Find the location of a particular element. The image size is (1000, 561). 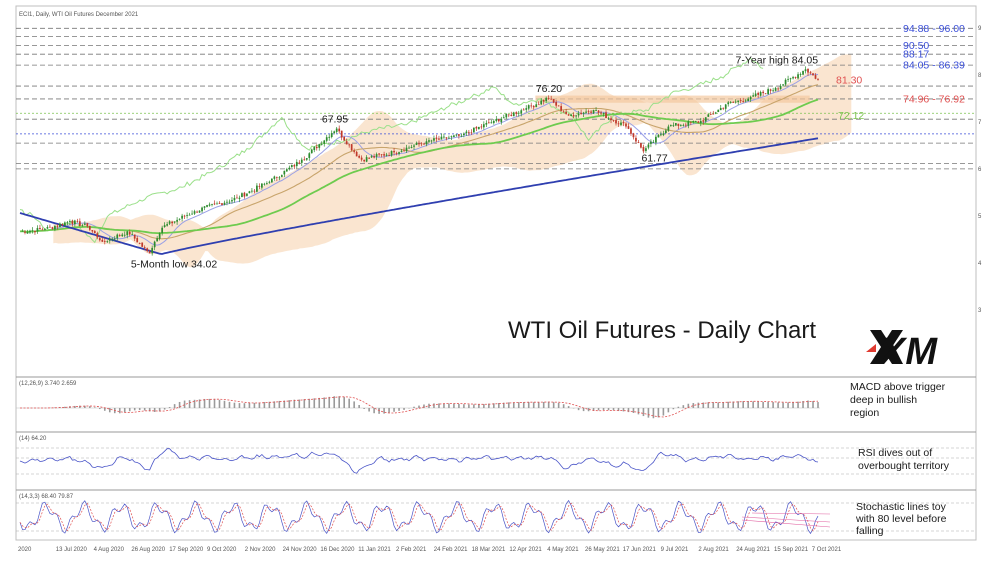

macd-label: (12,26,9) 3.740 2.659 is located at coordinates (48, 384).